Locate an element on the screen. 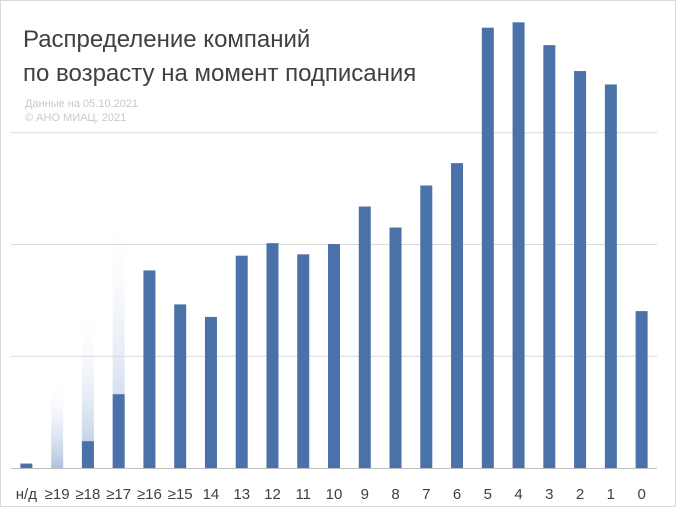 The image size is (676, 507). x-tick-label: ≥15 is located at coordinates (180, 494).